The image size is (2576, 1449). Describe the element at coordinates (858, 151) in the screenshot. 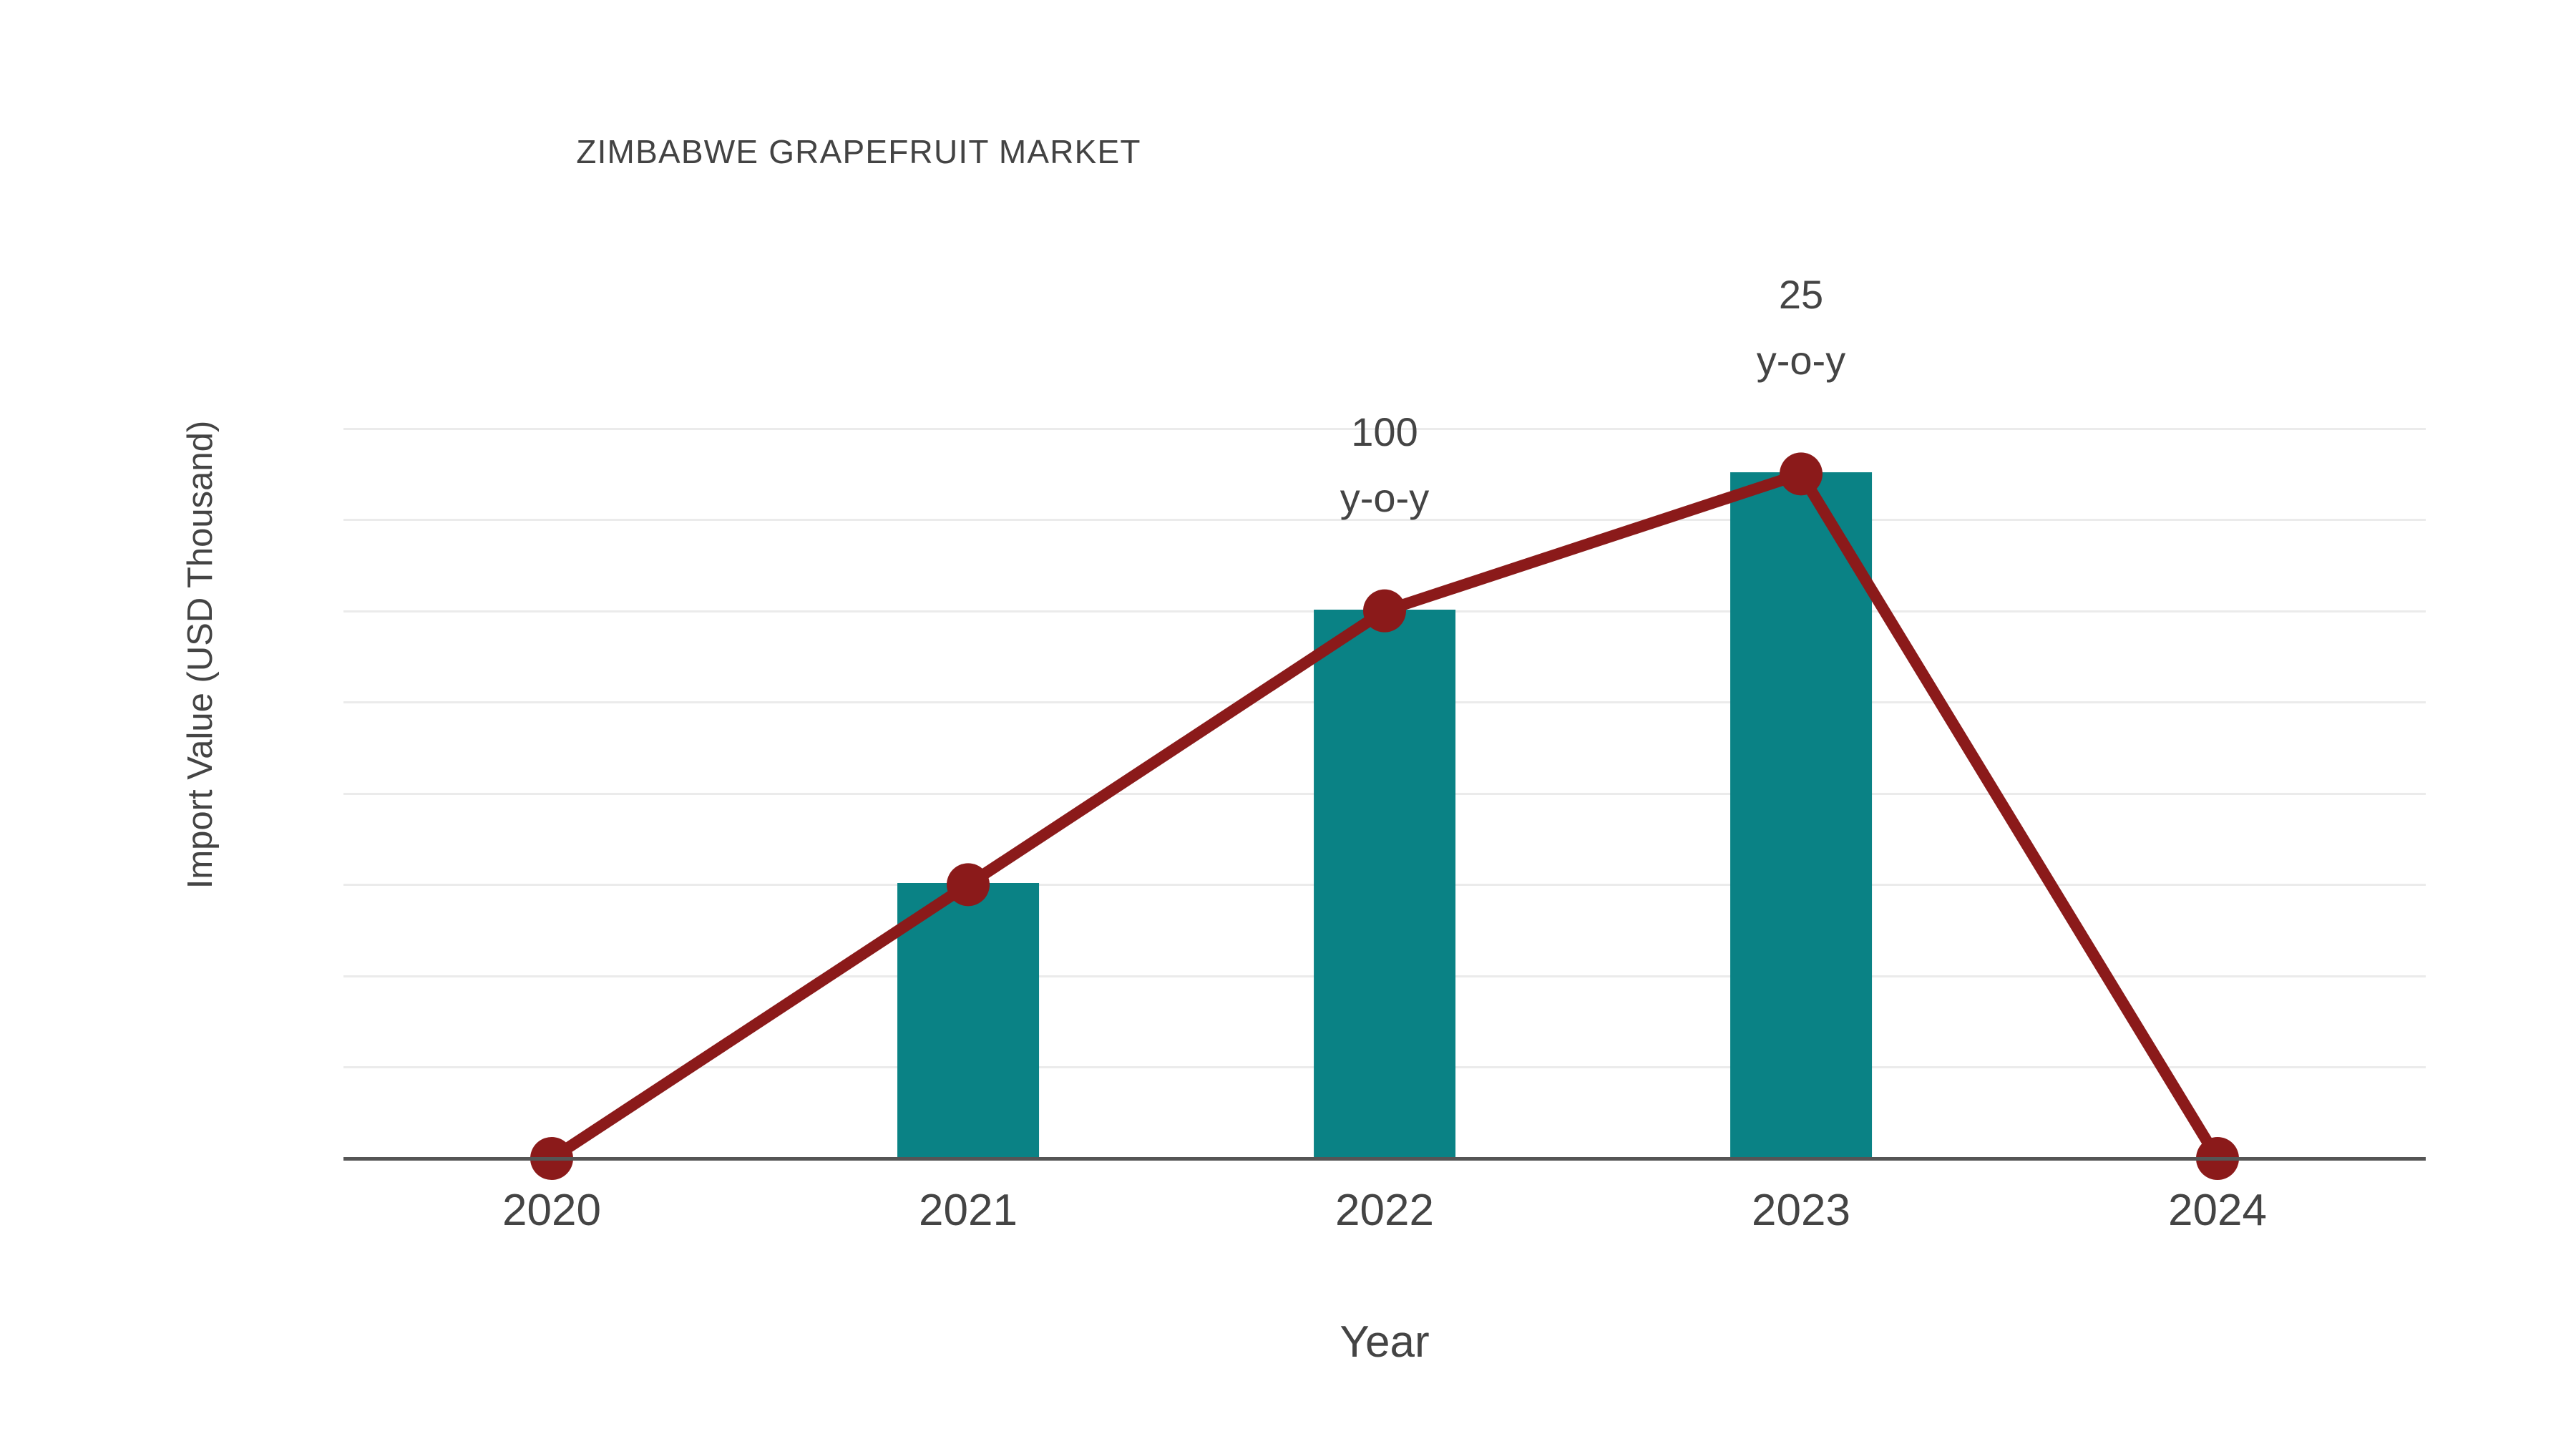

I see `chart-title: ZIMBABWE GRAPEFRUIT MARKET` at that location.